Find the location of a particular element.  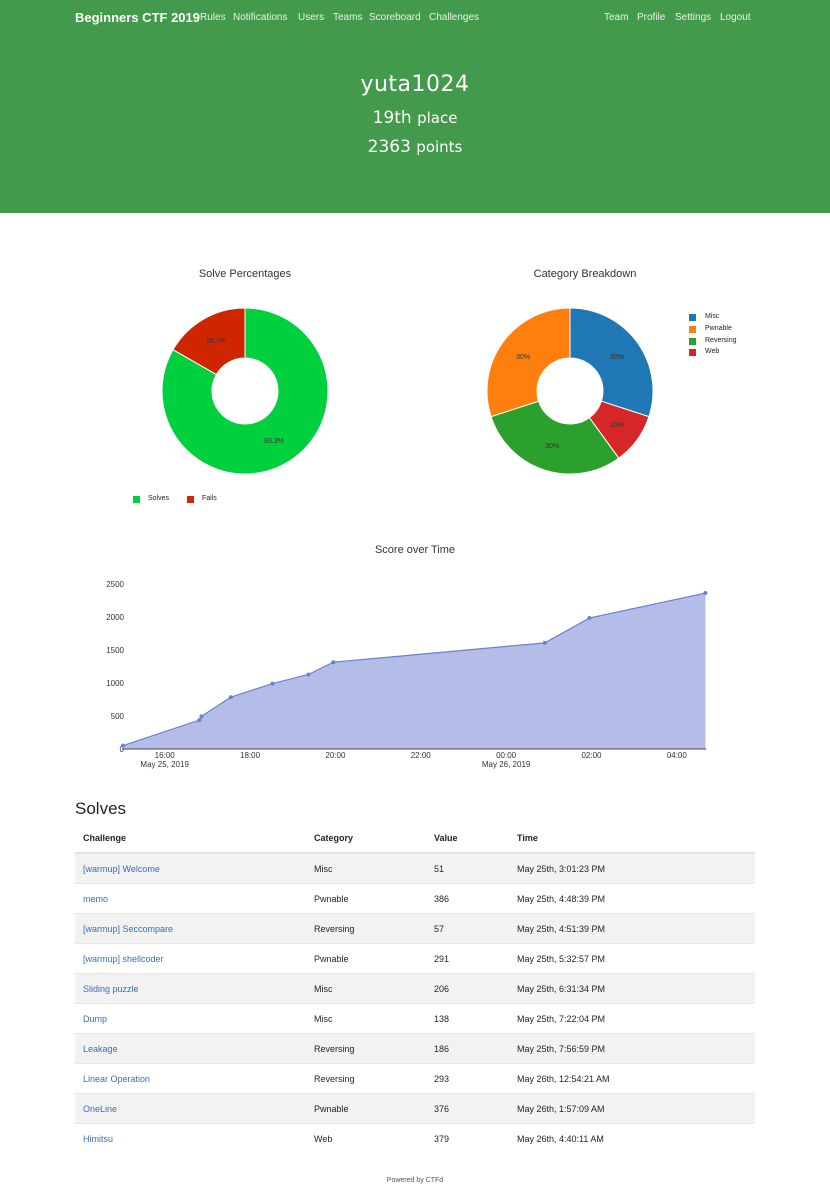

web-percent-label: 10% is located at coordinates (617, 425).